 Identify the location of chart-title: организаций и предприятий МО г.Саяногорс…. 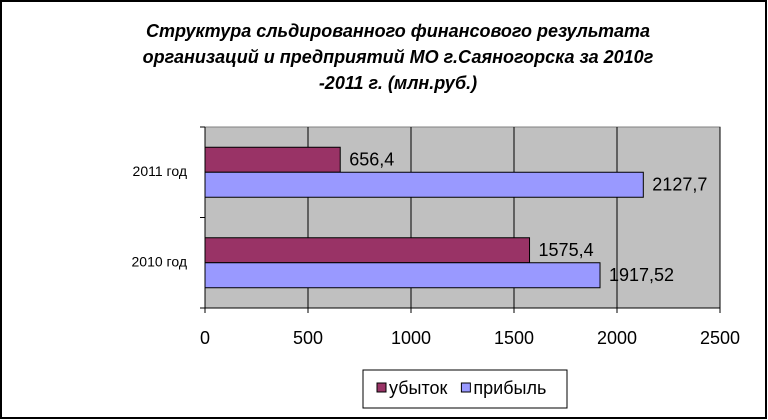
(398, 57).